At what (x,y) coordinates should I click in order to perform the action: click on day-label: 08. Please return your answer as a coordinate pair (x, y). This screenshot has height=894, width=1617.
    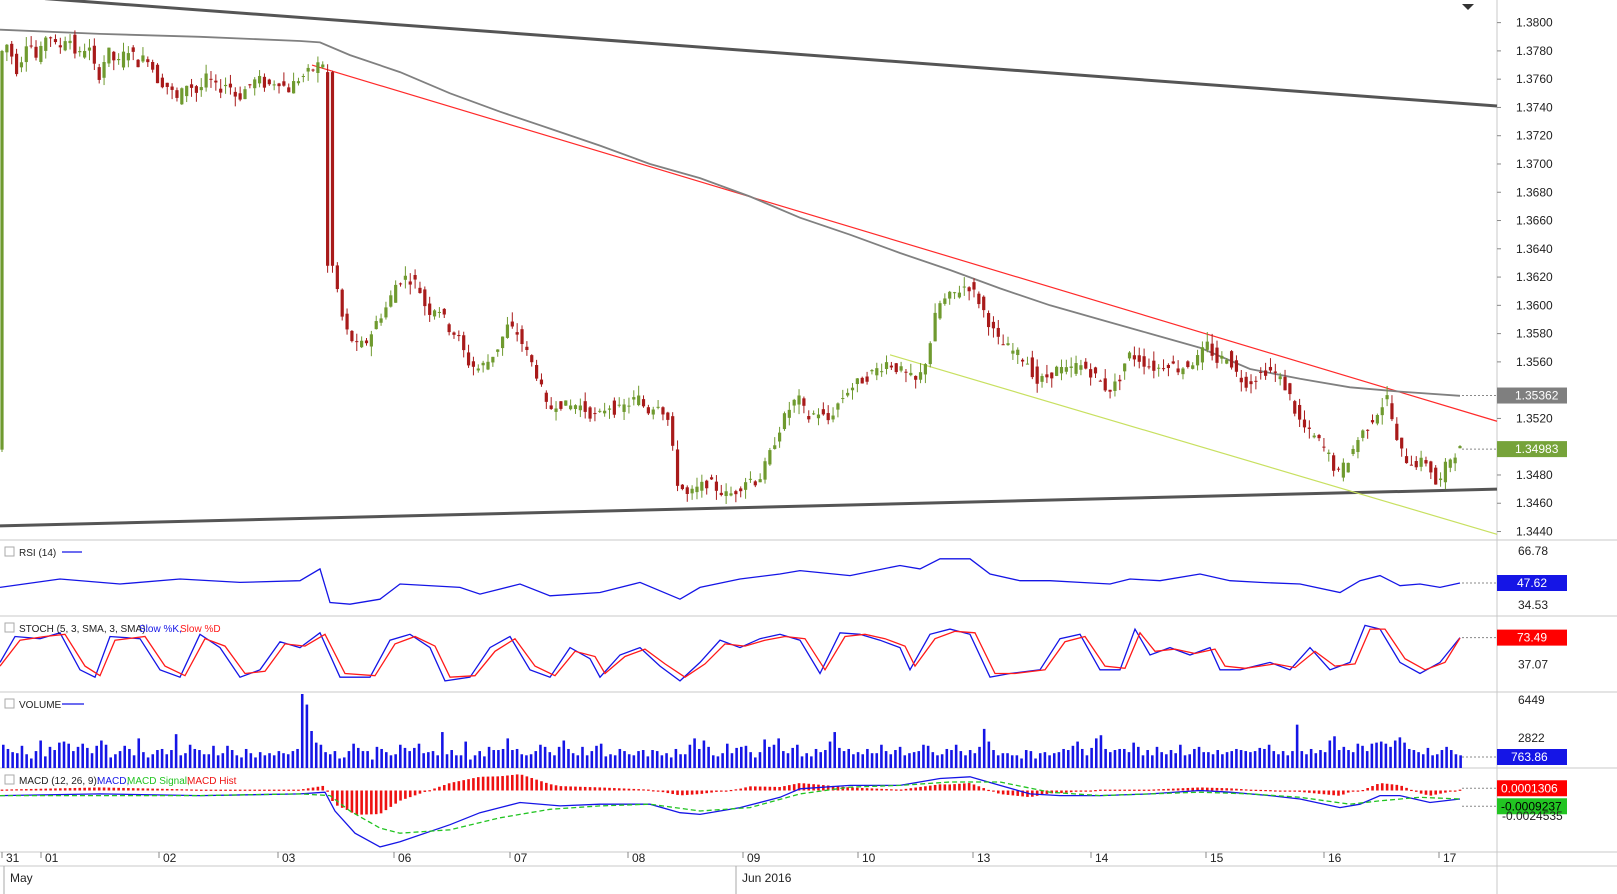
    Looking at the image, I should click on (639, 858).